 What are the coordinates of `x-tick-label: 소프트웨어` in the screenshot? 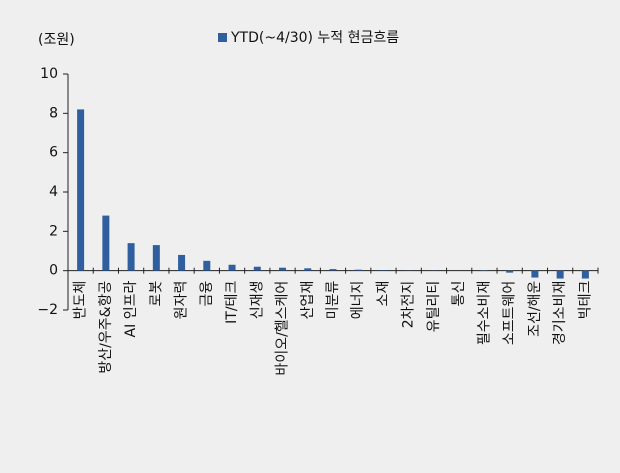 It's located at (510, 313).